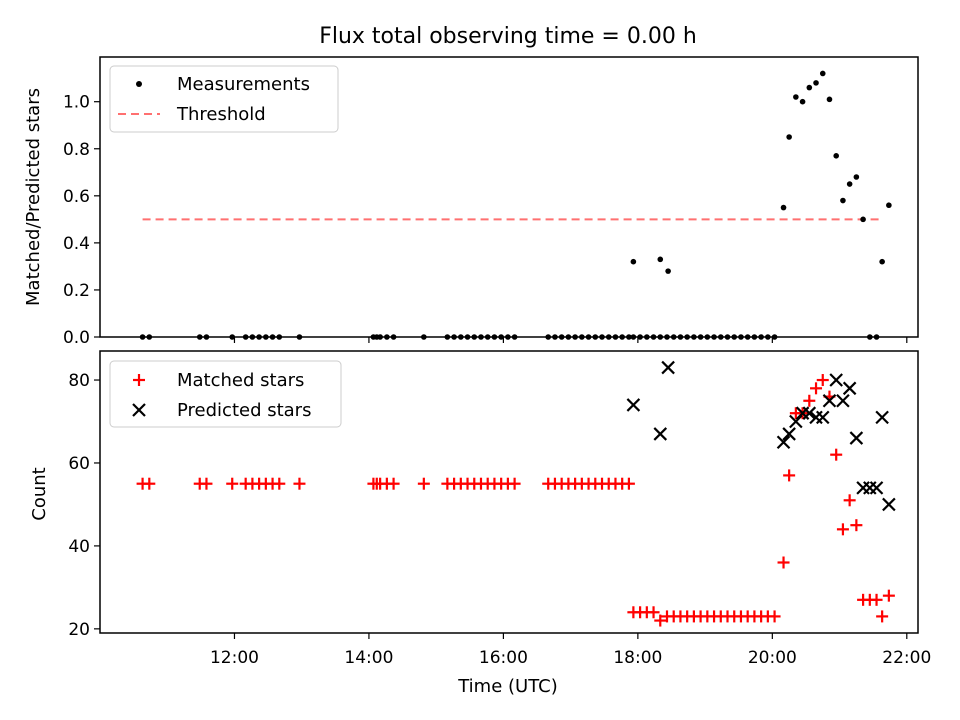  I want to click on predicted-legend-marker, so click(139, 410).